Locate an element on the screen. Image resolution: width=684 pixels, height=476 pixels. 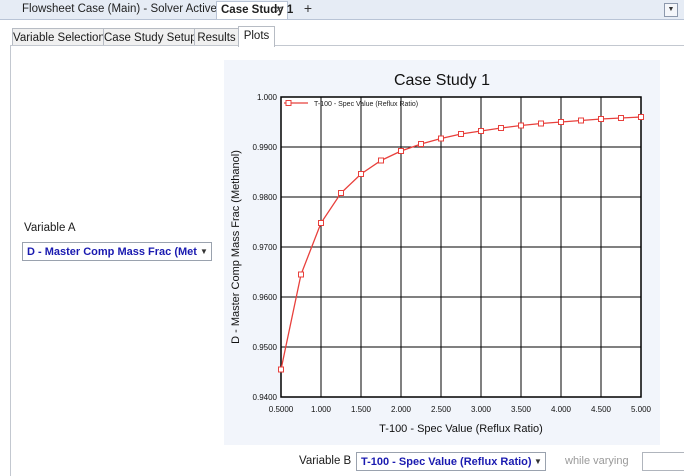
y-axis-label: D - Master Comp Mass Frac (Methanol) is located at coordinates (236, 247).